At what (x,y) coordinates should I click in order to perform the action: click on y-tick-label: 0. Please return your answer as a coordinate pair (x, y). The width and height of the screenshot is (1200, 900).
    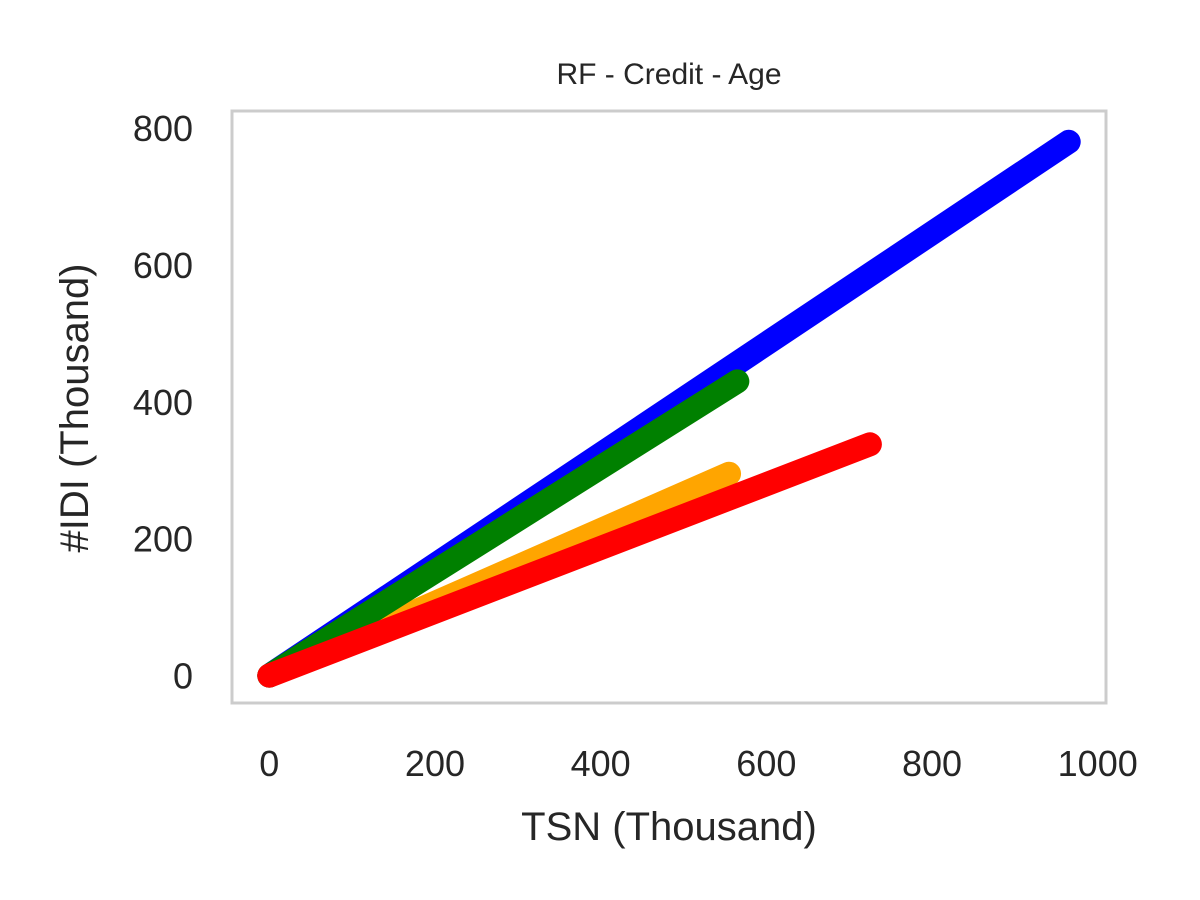
    Looking at the image, I should click on (183, 676).